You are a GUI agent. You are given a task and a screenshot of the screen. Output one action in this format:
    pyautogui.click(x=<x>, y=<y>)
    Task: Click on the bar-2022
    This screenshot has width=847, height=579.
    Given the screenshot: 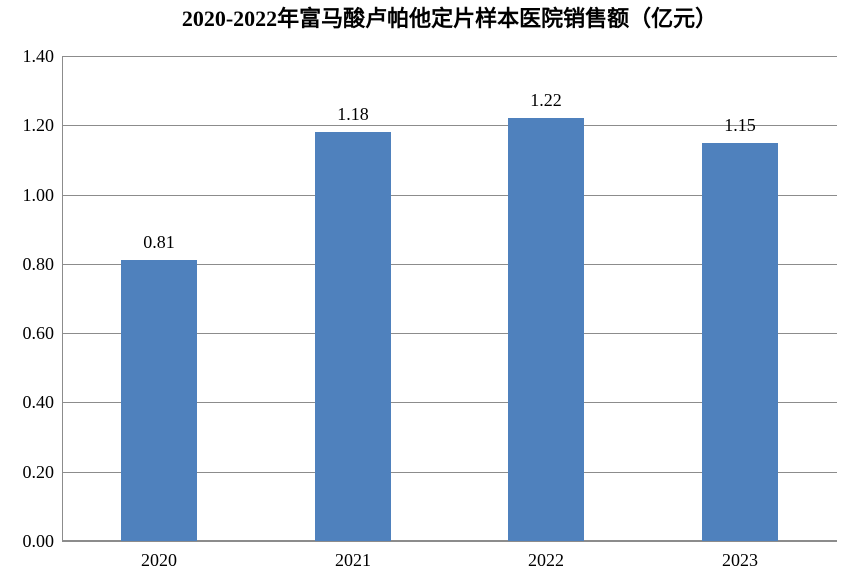 What is the action you would take?
    pyautogui.click(x=546, y=329)
    